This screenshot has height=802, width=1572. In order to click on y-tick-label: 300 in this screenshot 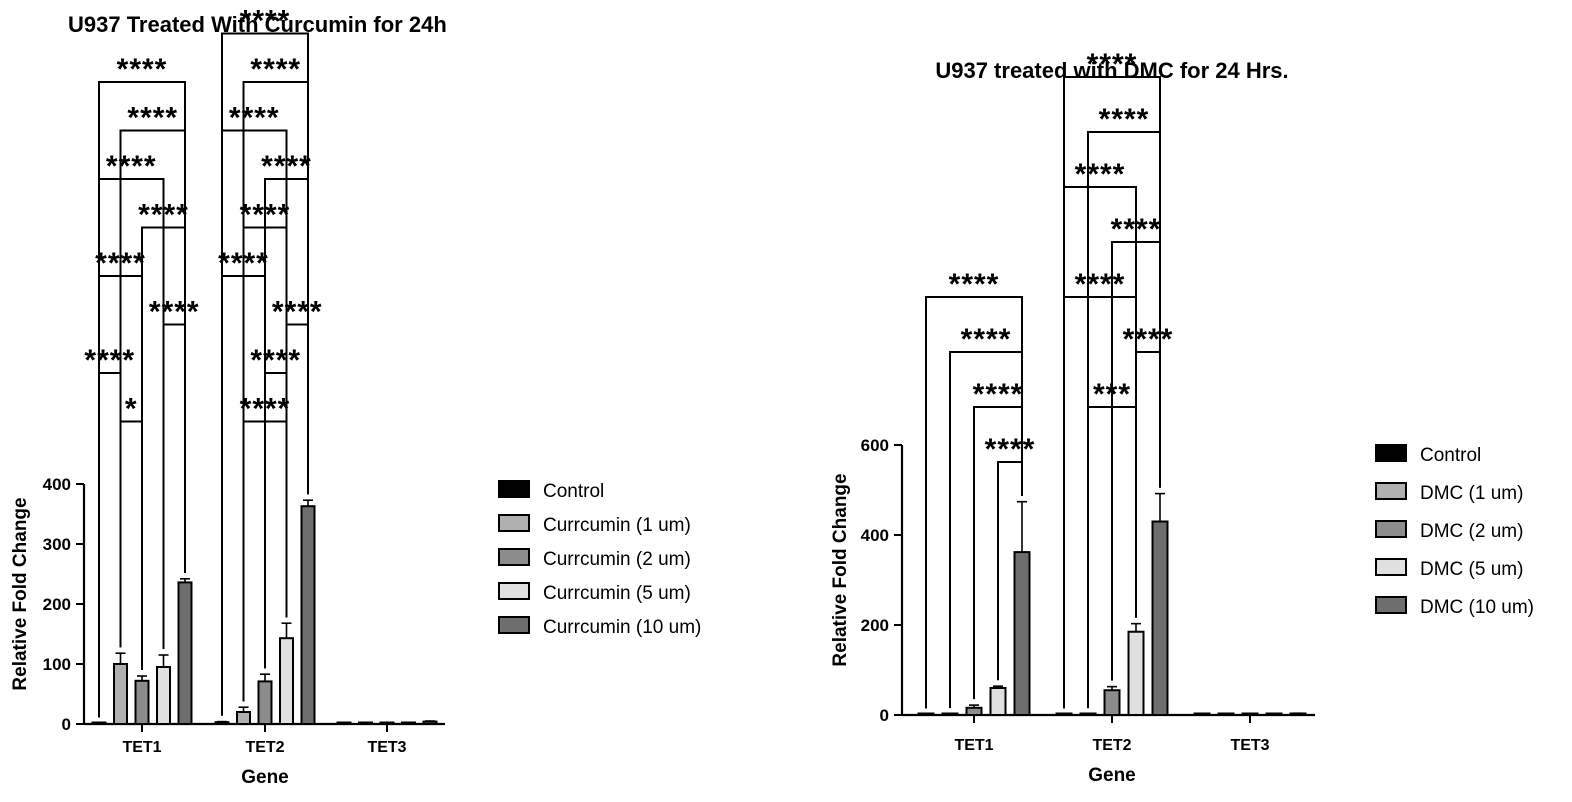, I will do `click(57, 544)`.